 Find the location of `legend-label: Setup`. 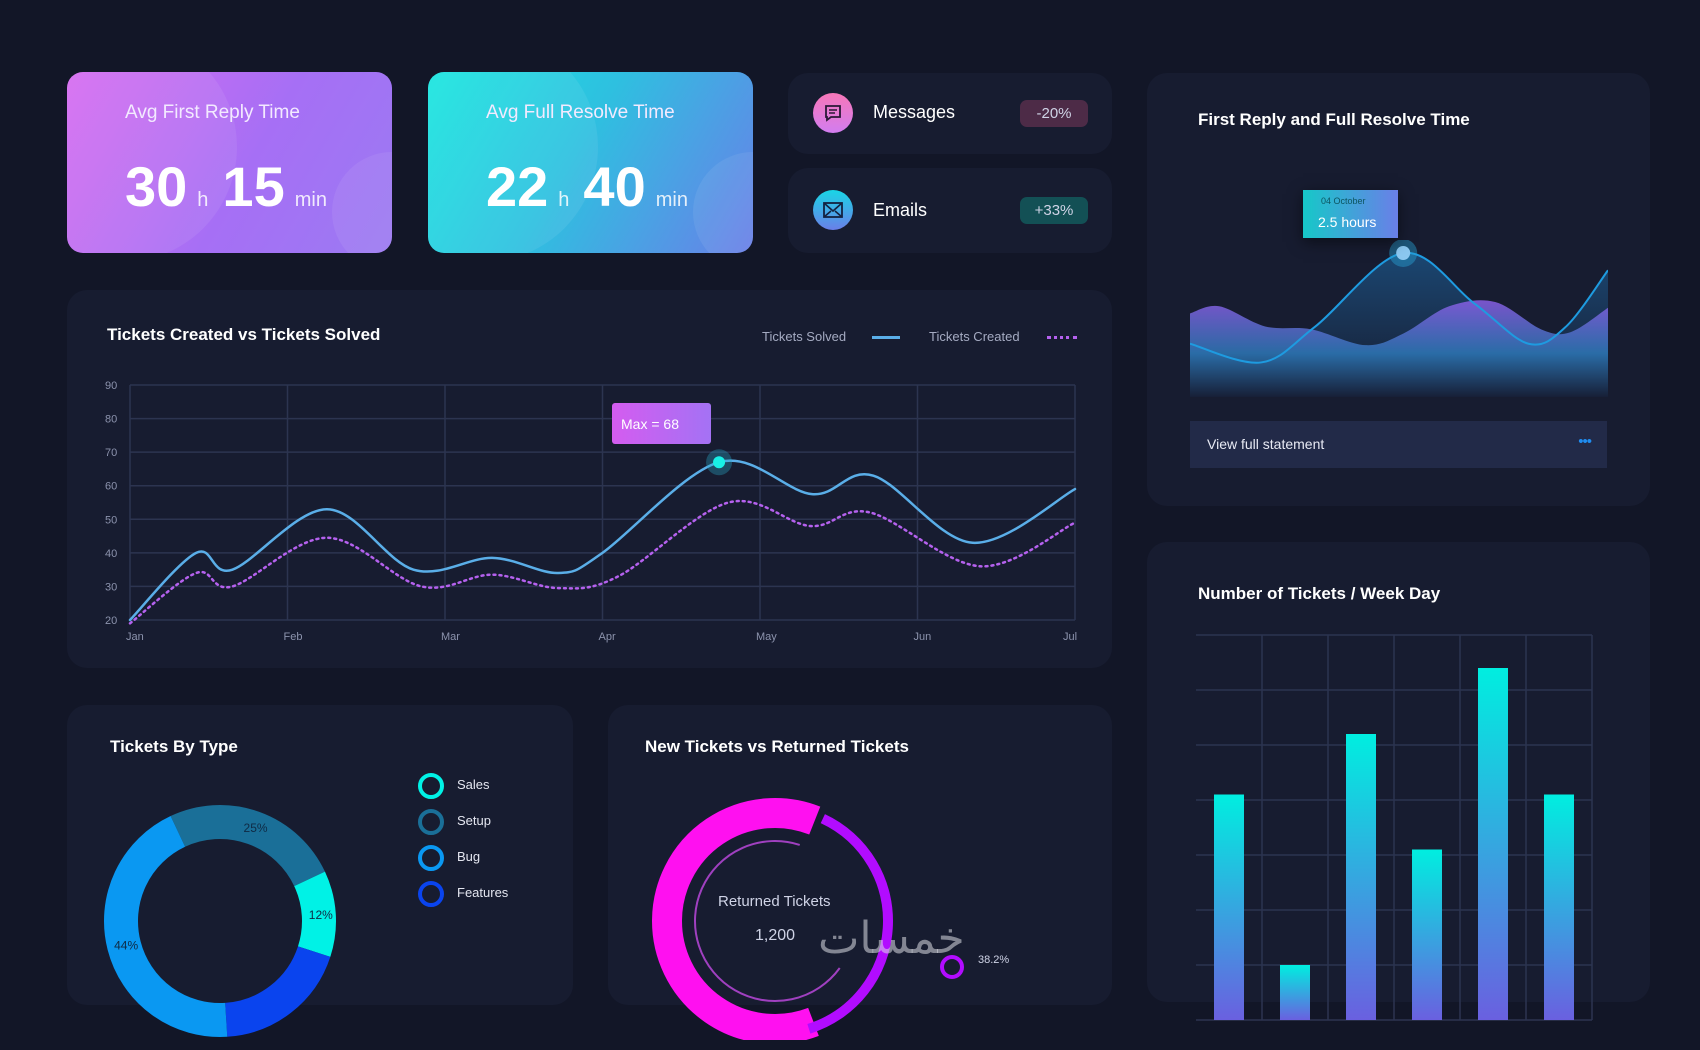

legend-label: Setup is located at coordinates (474, 820).